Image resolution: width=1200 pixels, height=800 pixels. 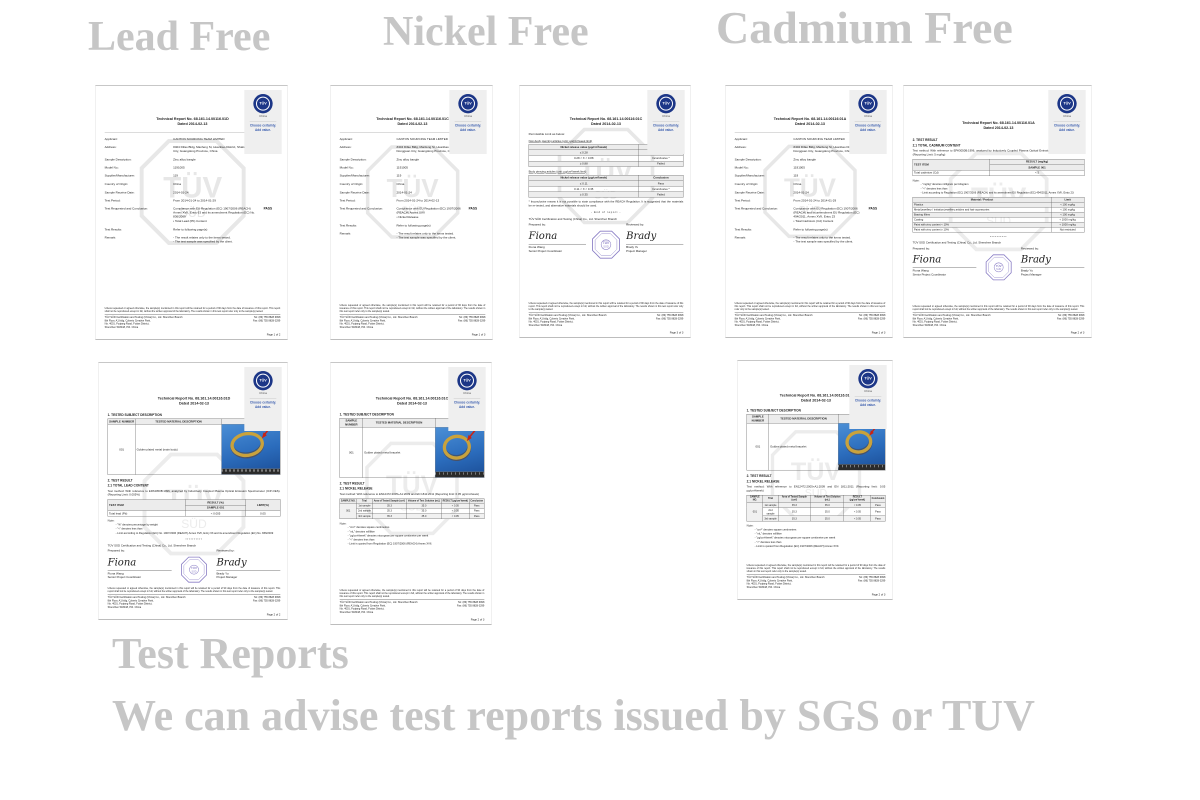 What do you see at coordinates (413, 184) in the screenshot?
I see `field-row: Country of Origin: China` at bounding box center [413, 184].